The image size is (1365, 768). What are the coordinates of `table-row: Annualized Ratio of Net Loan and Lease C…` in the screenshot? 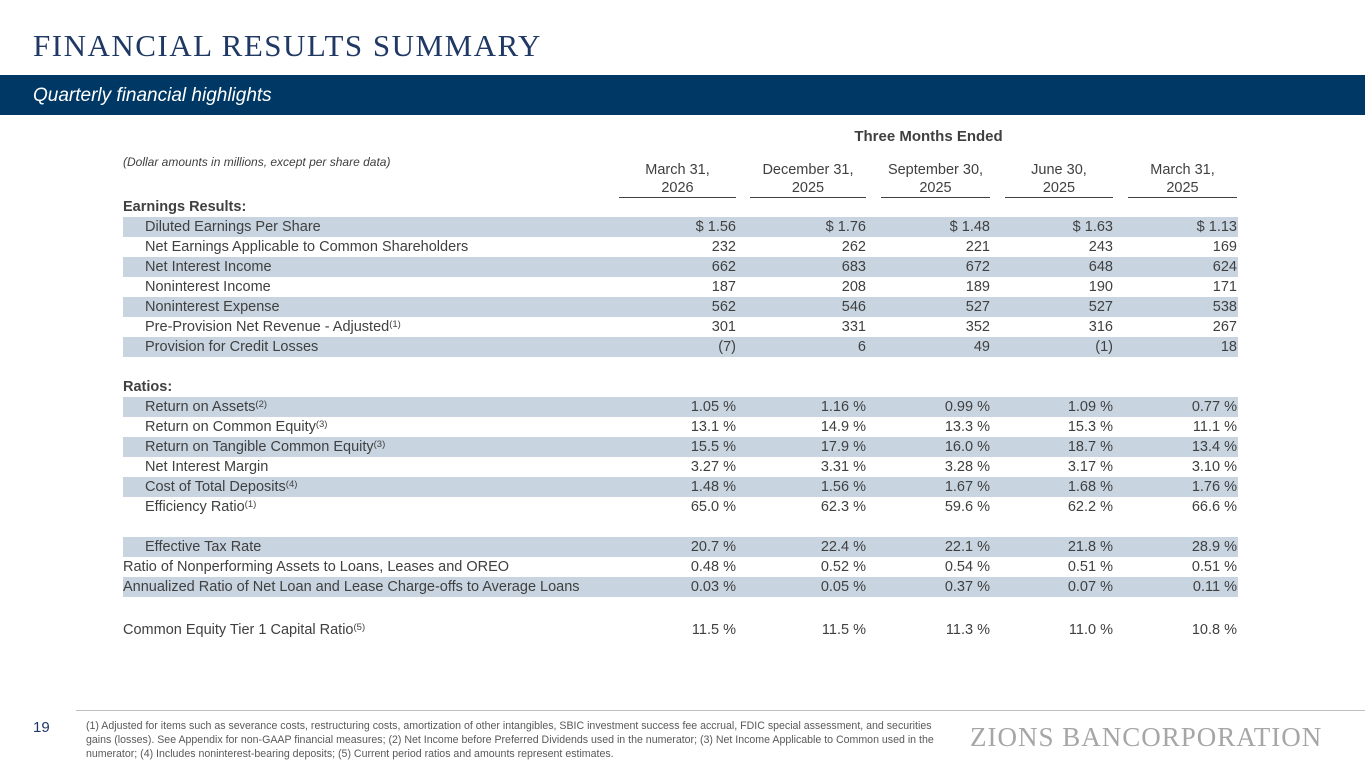 It's located at (680, 587).